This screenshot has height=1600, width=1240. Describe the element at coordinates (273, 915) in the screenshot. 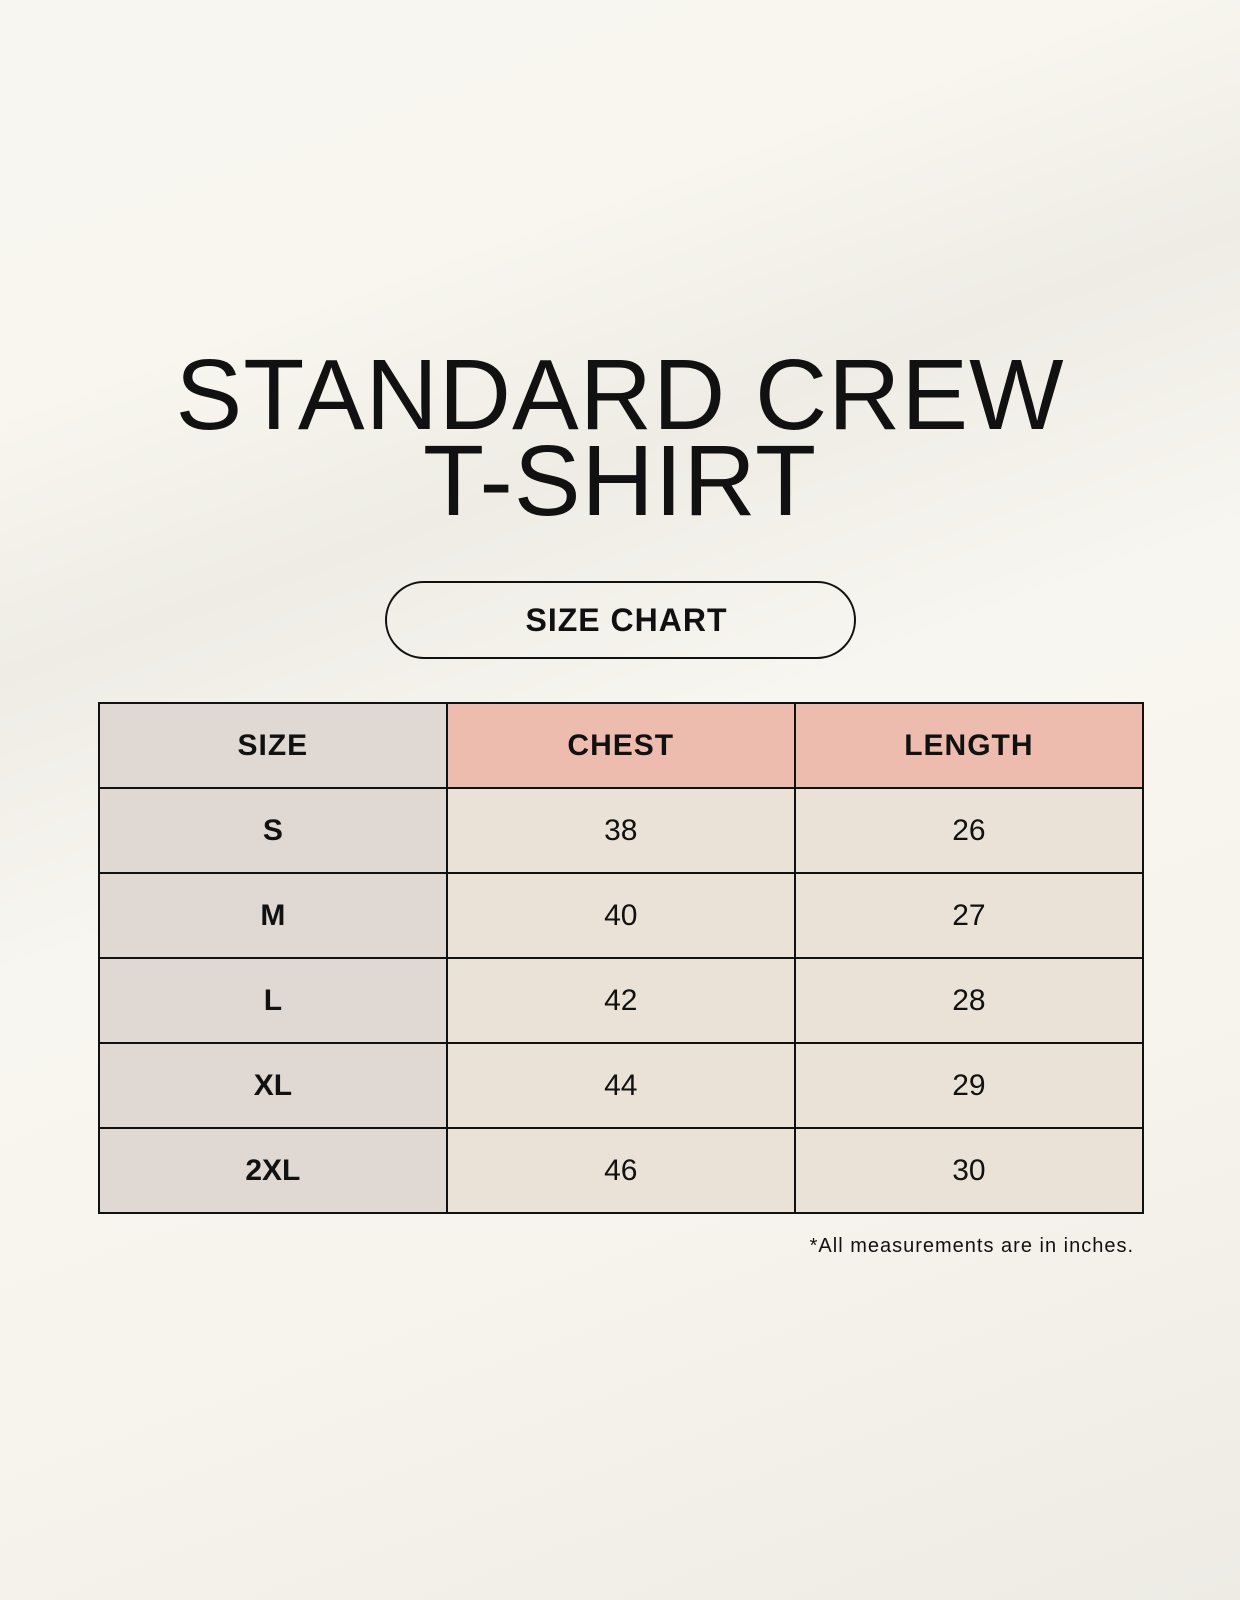

I see `cell-size: M` at that location.